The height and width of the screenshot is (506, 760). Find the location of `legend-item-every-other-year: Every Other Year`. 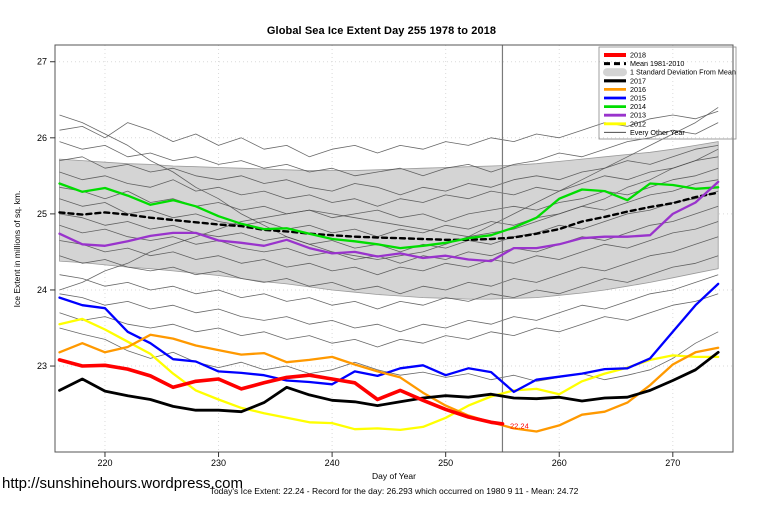

legend-item-every-other-year: Every Other Year is located at coordinates (644, 132).